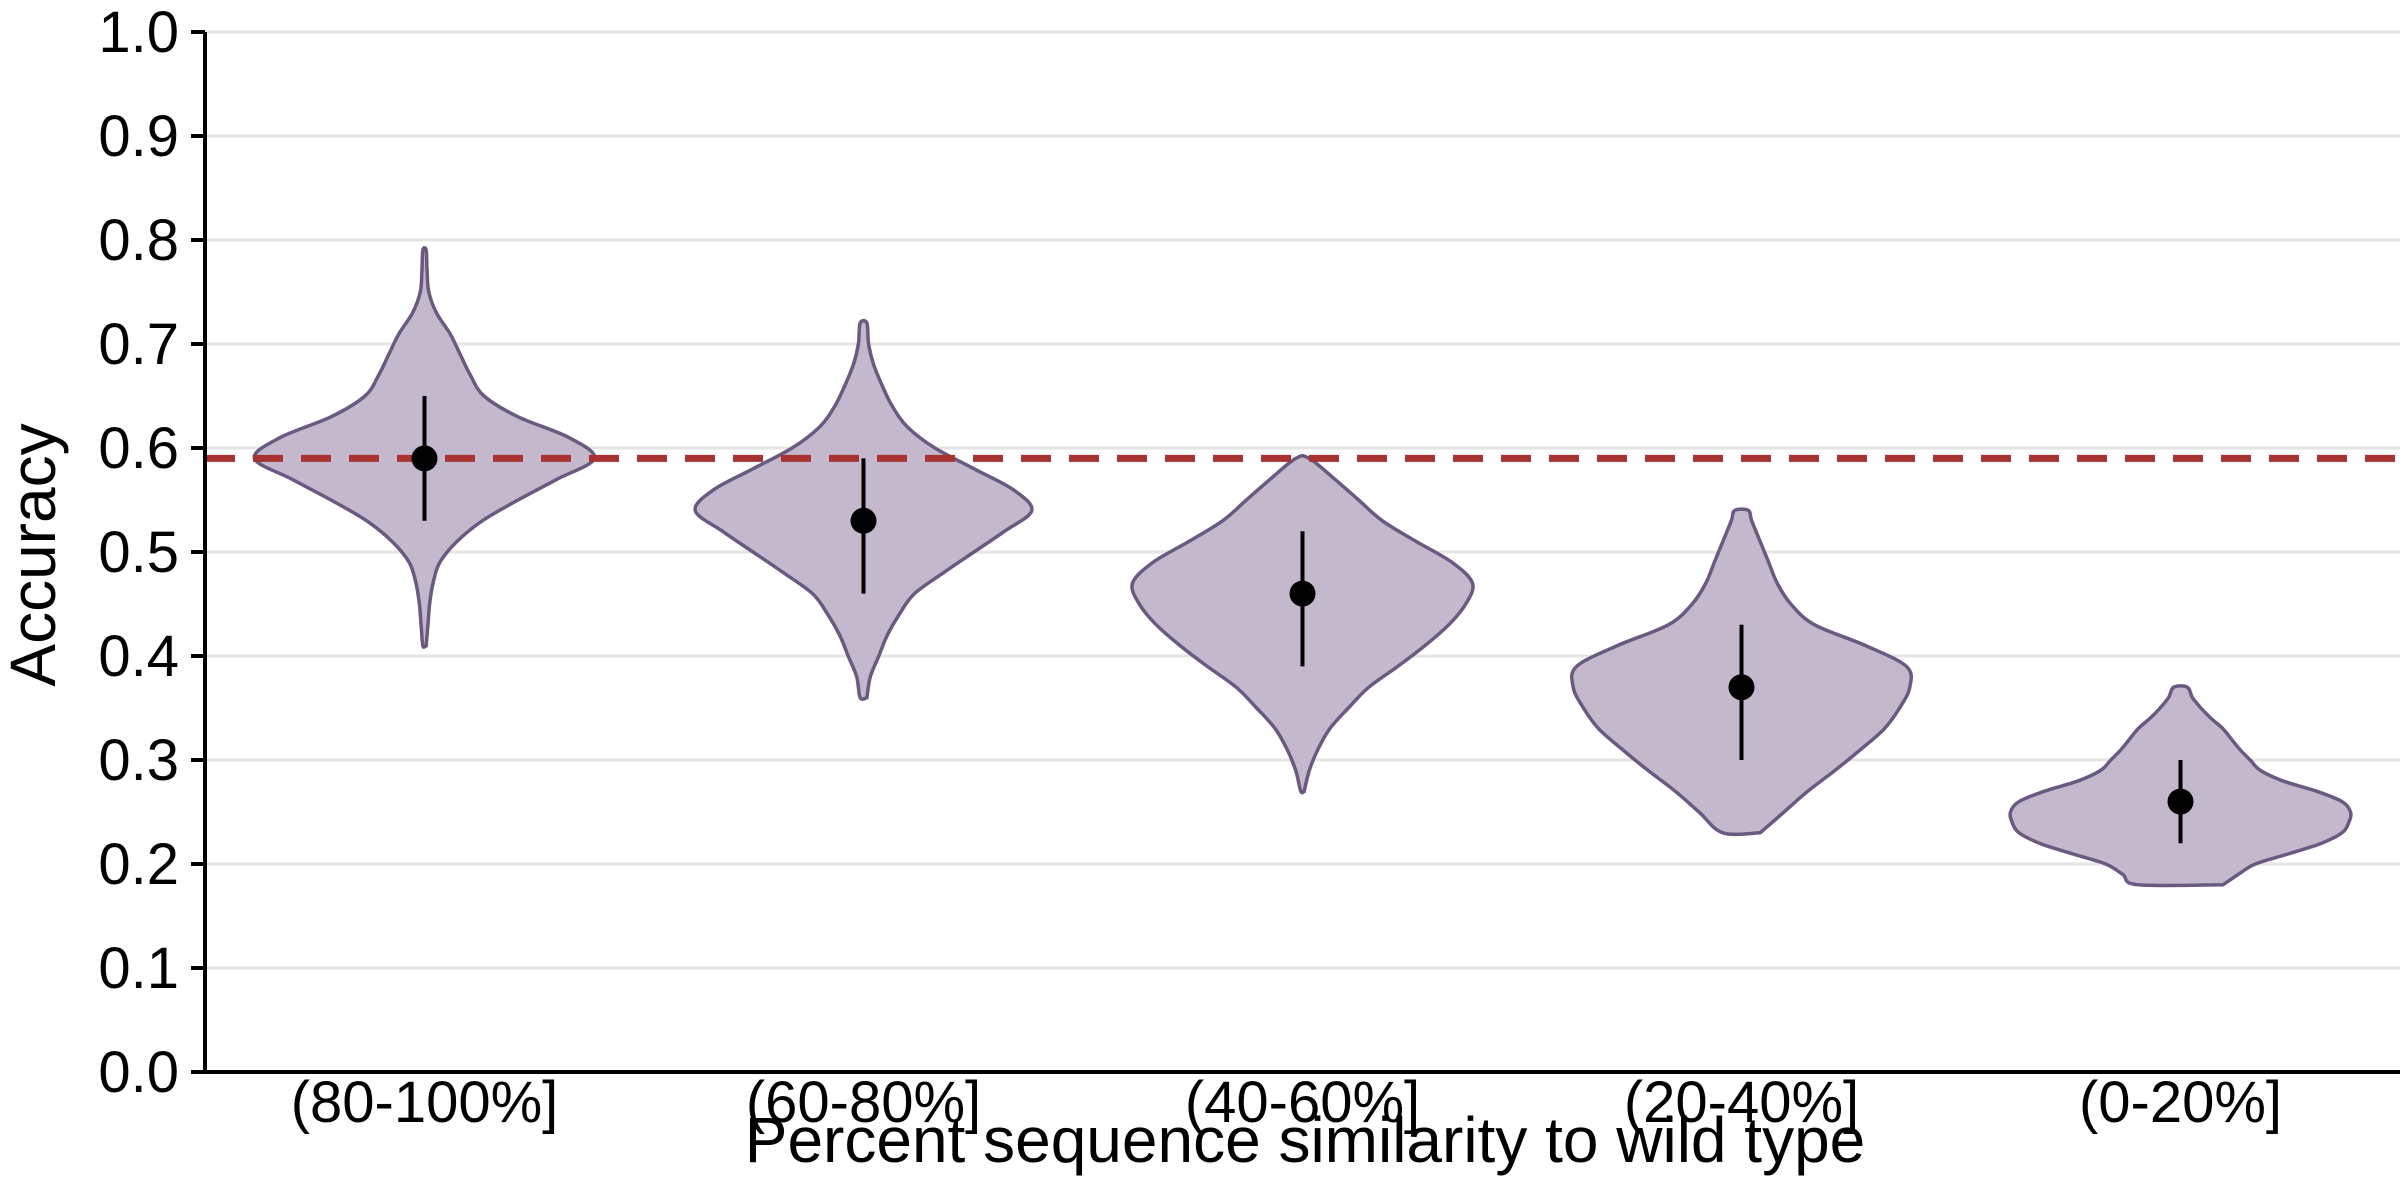 The image size is (2400, 1200). What do you see at coordinates (138, 240) in the screenshot?
I see `y-tick-label-8: 0.8` at bounding box center [138, 240].